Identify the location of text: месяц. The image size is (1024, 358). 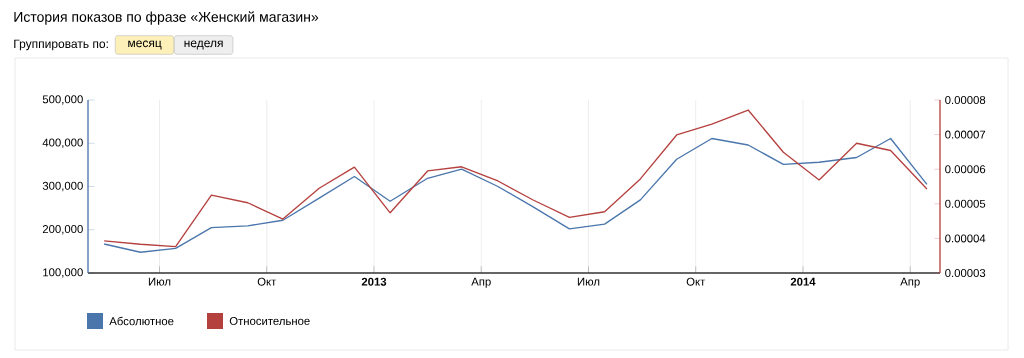
(145, 45).